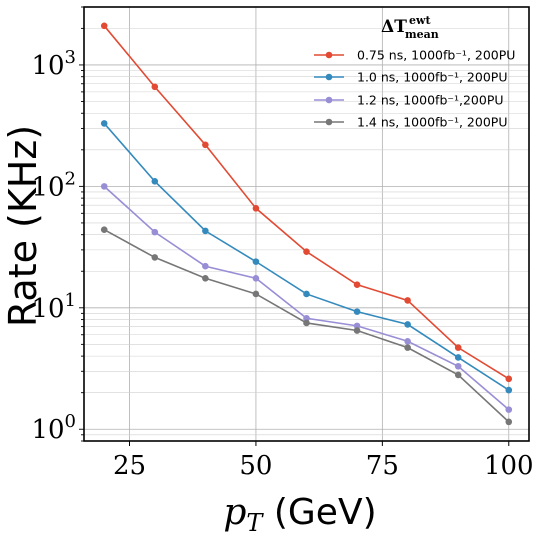  I want to click on legend-item: 1.2 ns, 1000fb⁻¹,200PU, so click(409, 100).